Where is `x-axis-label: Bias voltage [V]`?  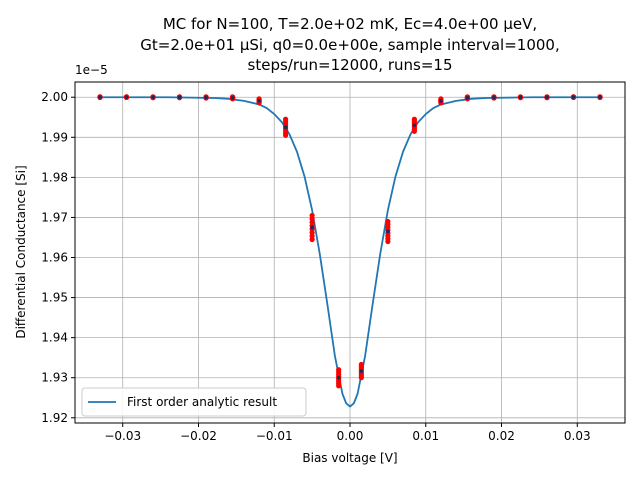 x-axis-label: Bias voltage [V] is located at coordinates (349, 458).